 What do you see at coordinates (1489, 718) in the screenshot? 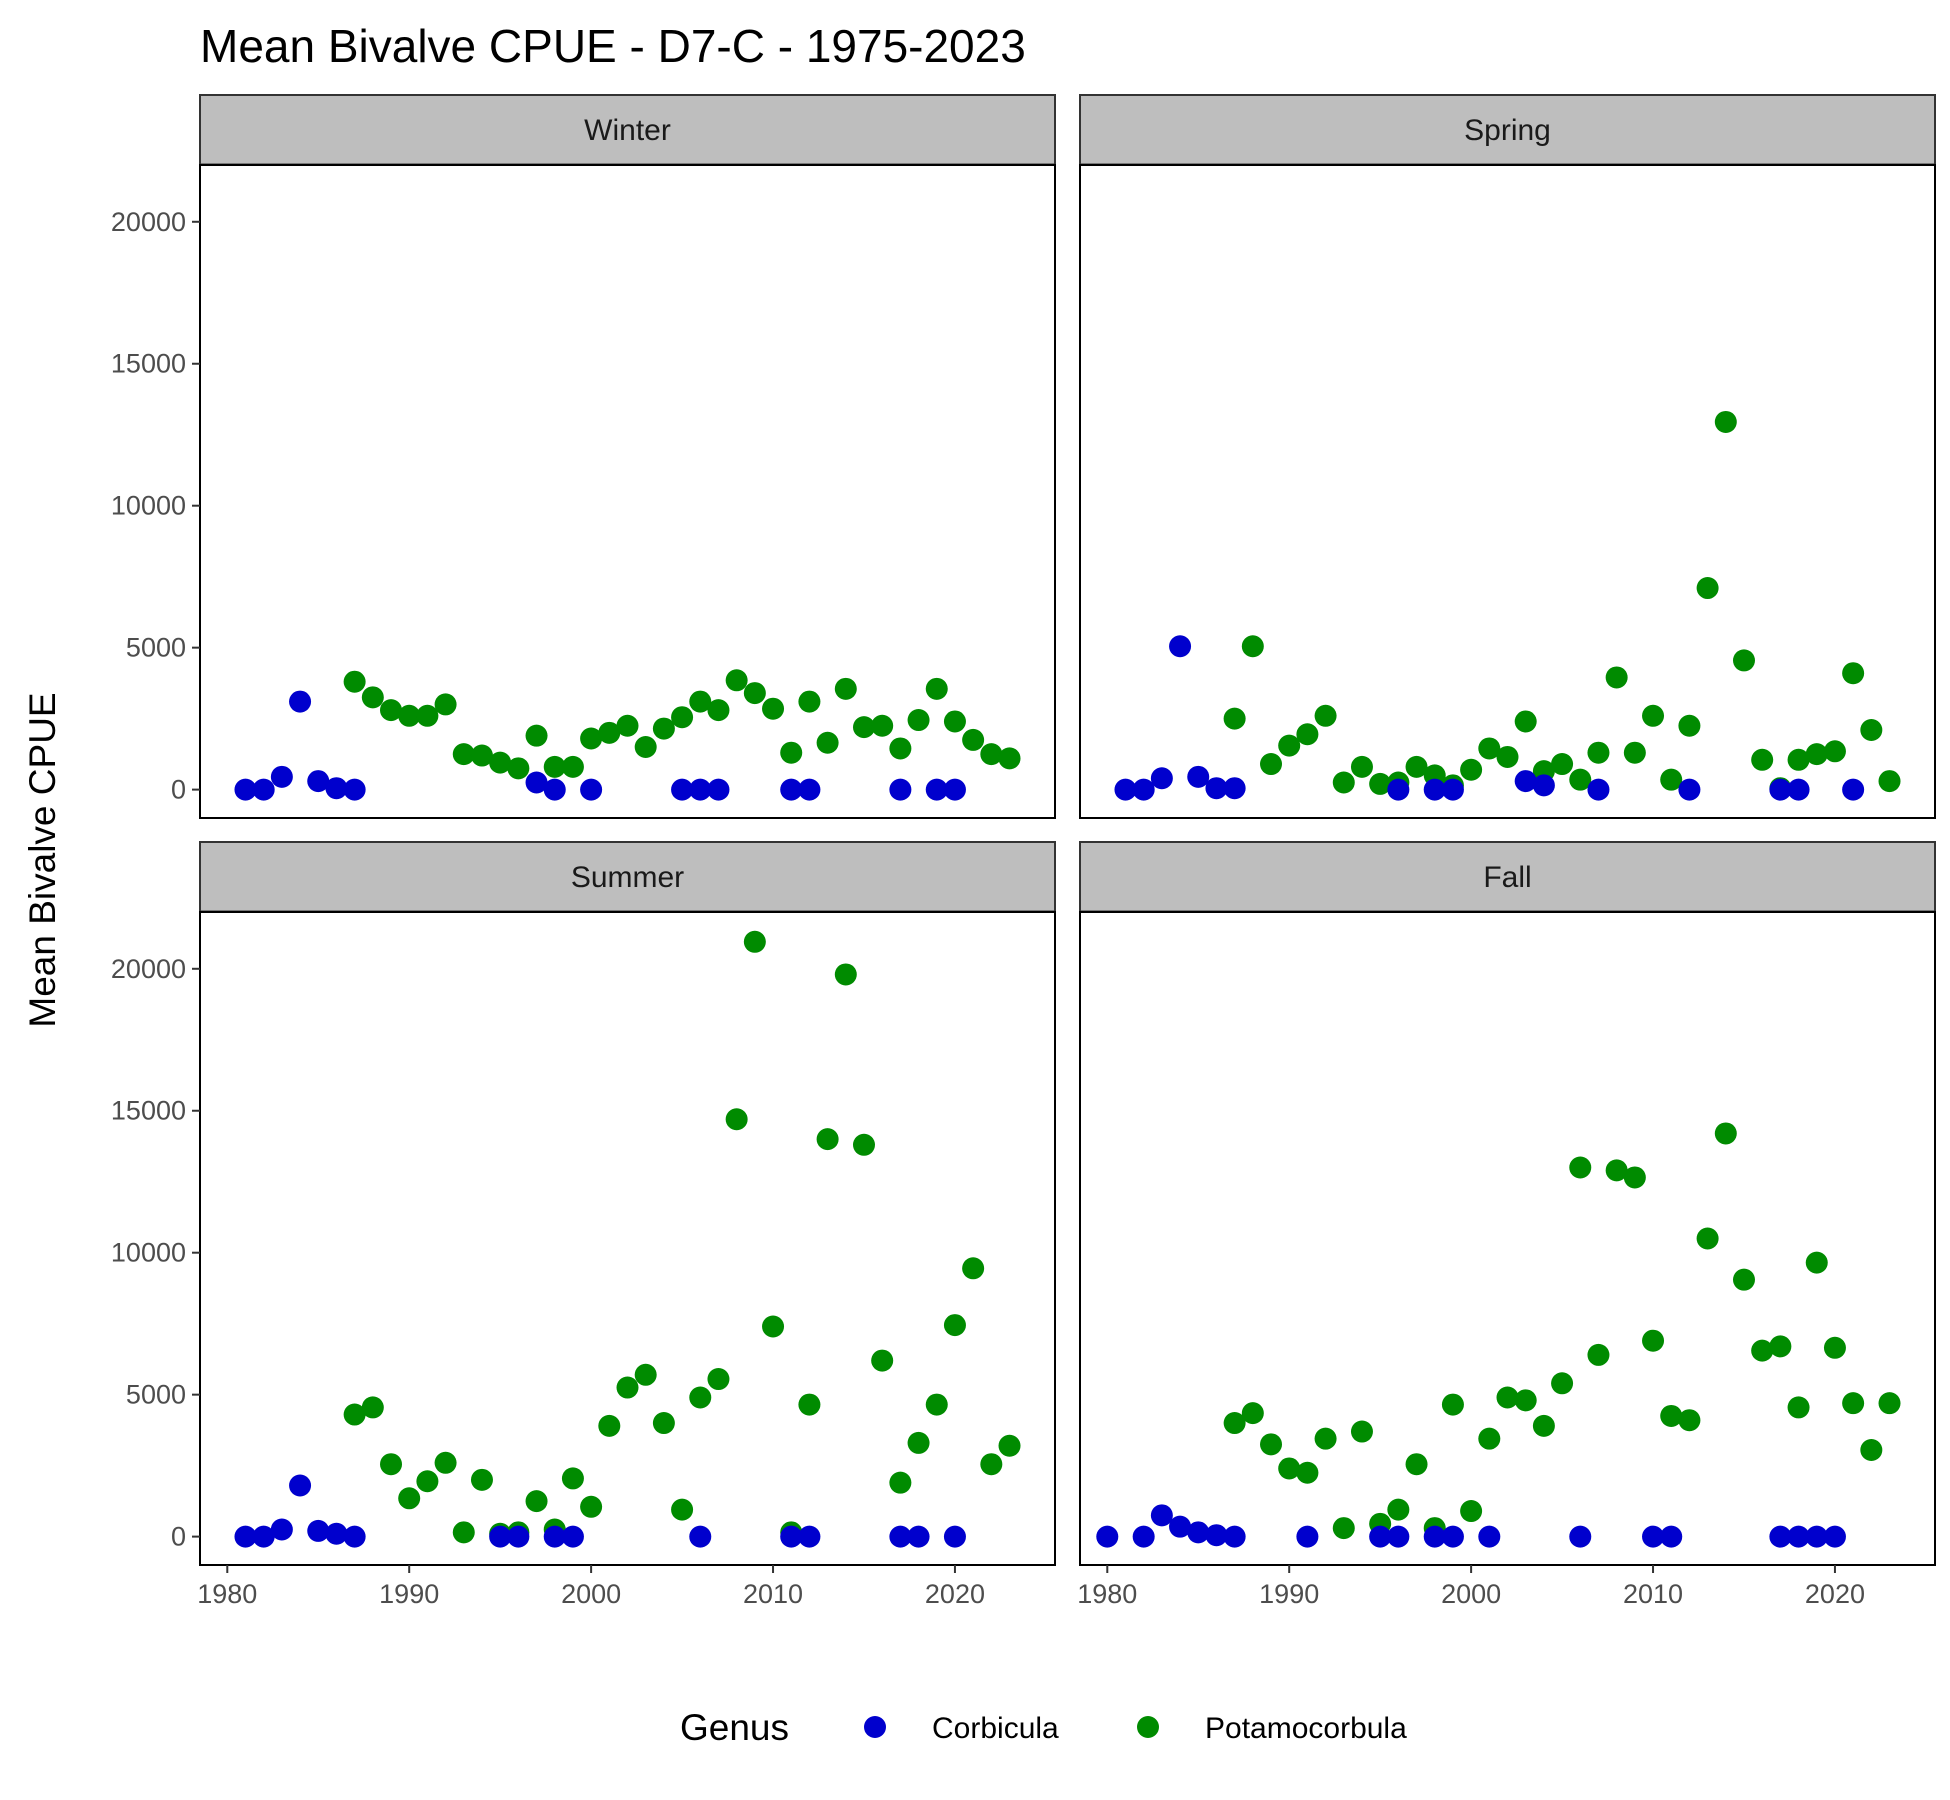
I see `series-corbicula` at bounding box center [1489, 718].